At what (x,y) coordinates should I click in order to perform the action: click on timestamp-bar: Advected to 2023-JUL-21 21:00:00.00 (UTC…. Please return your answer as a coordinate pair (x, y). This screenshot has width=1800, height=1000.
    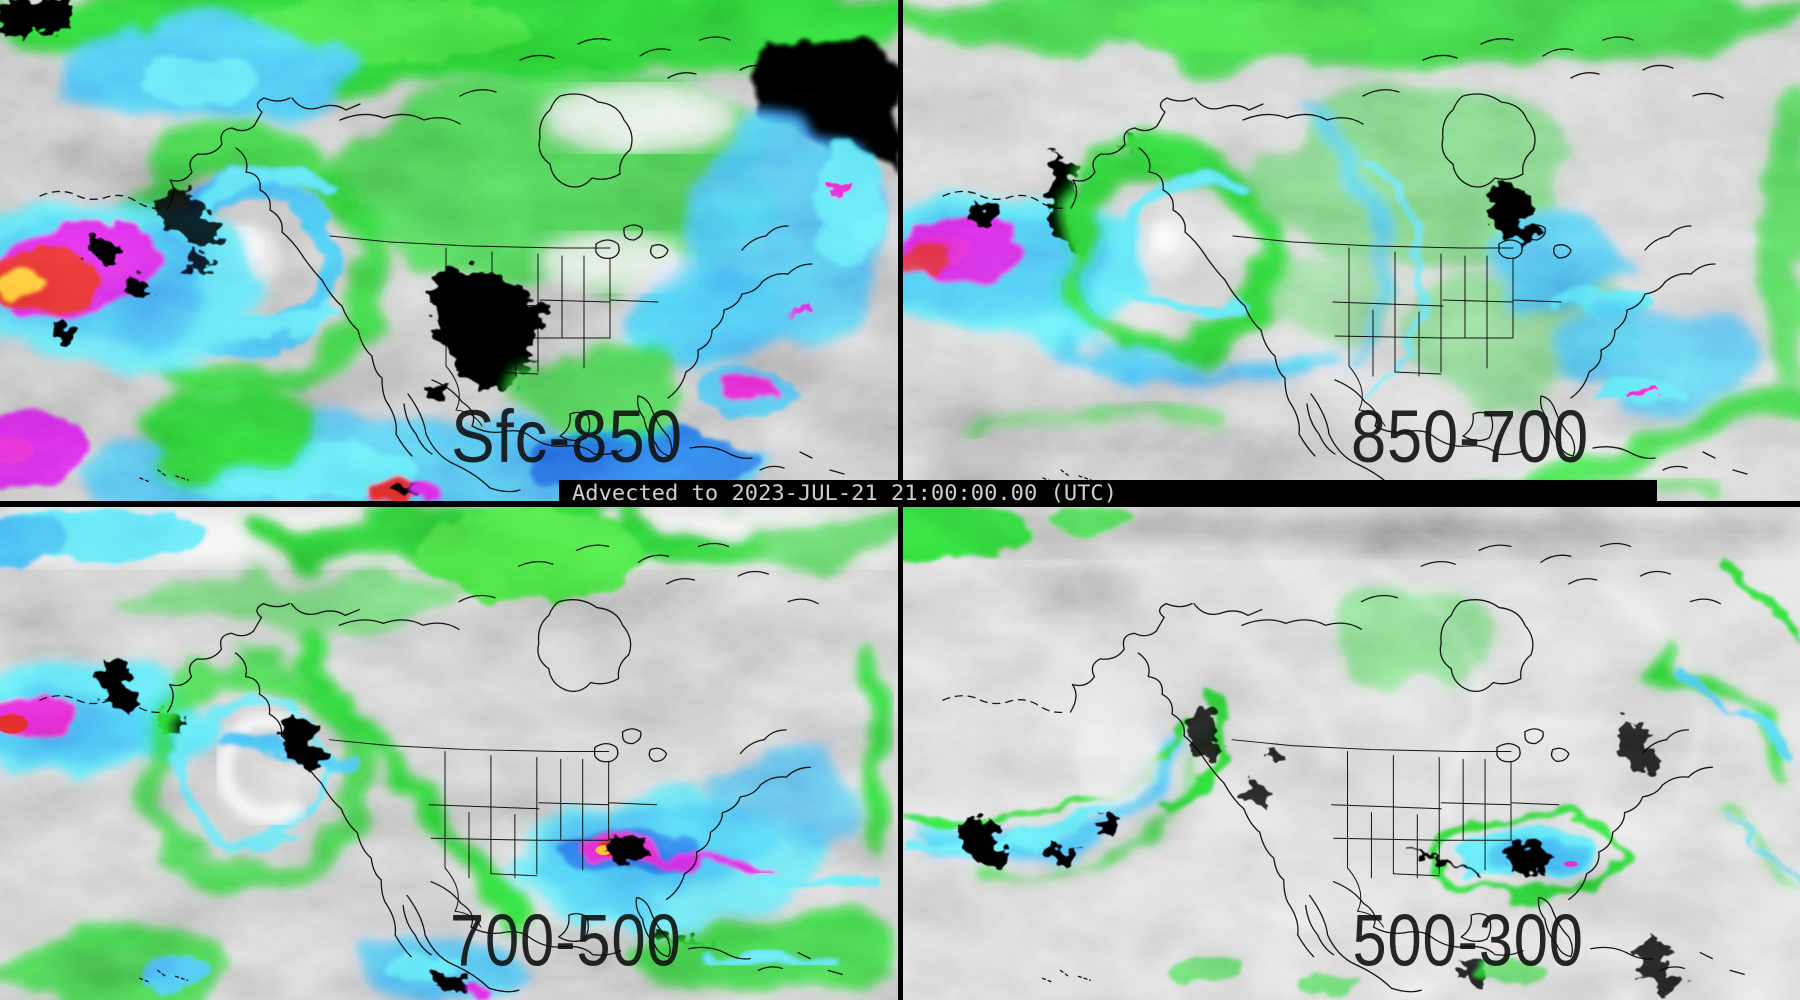
    Looking at the image, I should click on (1108, 493).